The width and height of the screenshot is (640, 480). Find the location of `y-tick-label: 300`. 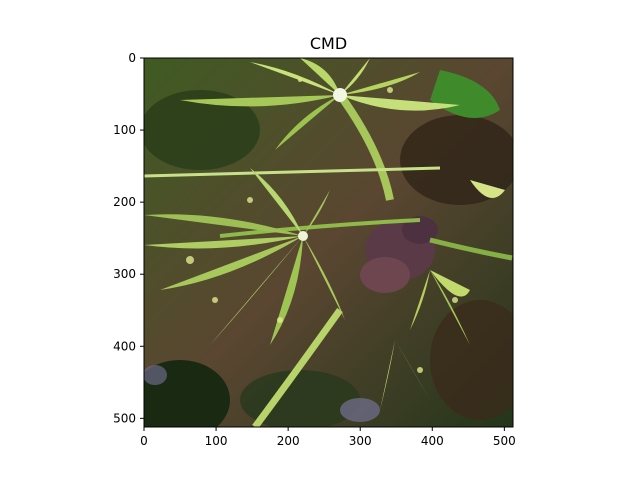

y-tick-label: 300 is located at coordinates (124, 274).